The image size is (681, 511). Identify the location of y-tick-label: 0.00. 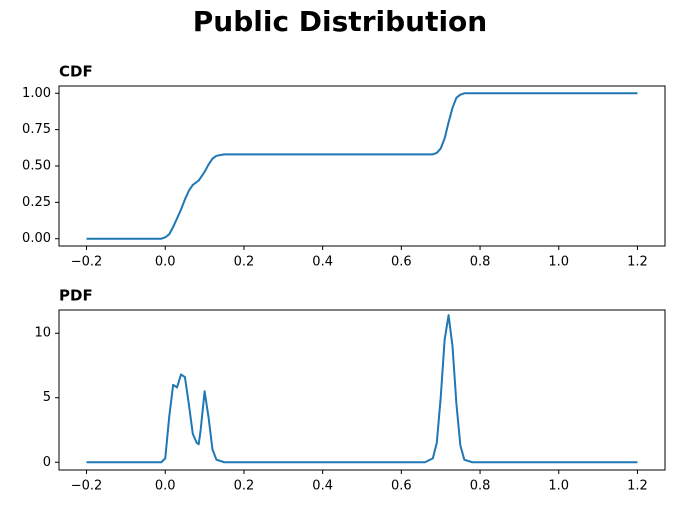
(36, 238).